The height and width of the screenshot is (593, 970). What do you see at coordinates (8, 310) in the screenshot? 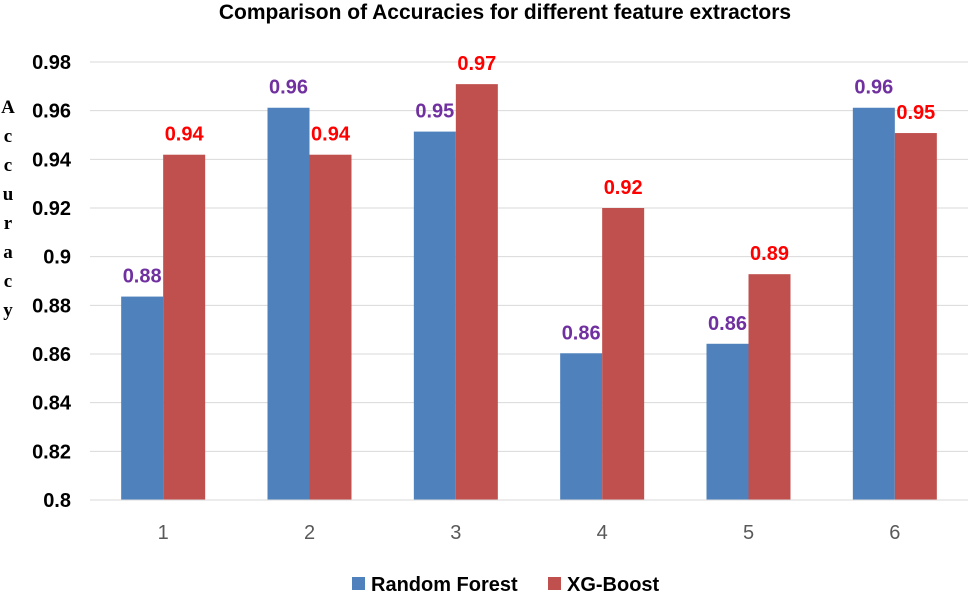
I see `y-axis-label-char: y` at bounding box center [8, 310].